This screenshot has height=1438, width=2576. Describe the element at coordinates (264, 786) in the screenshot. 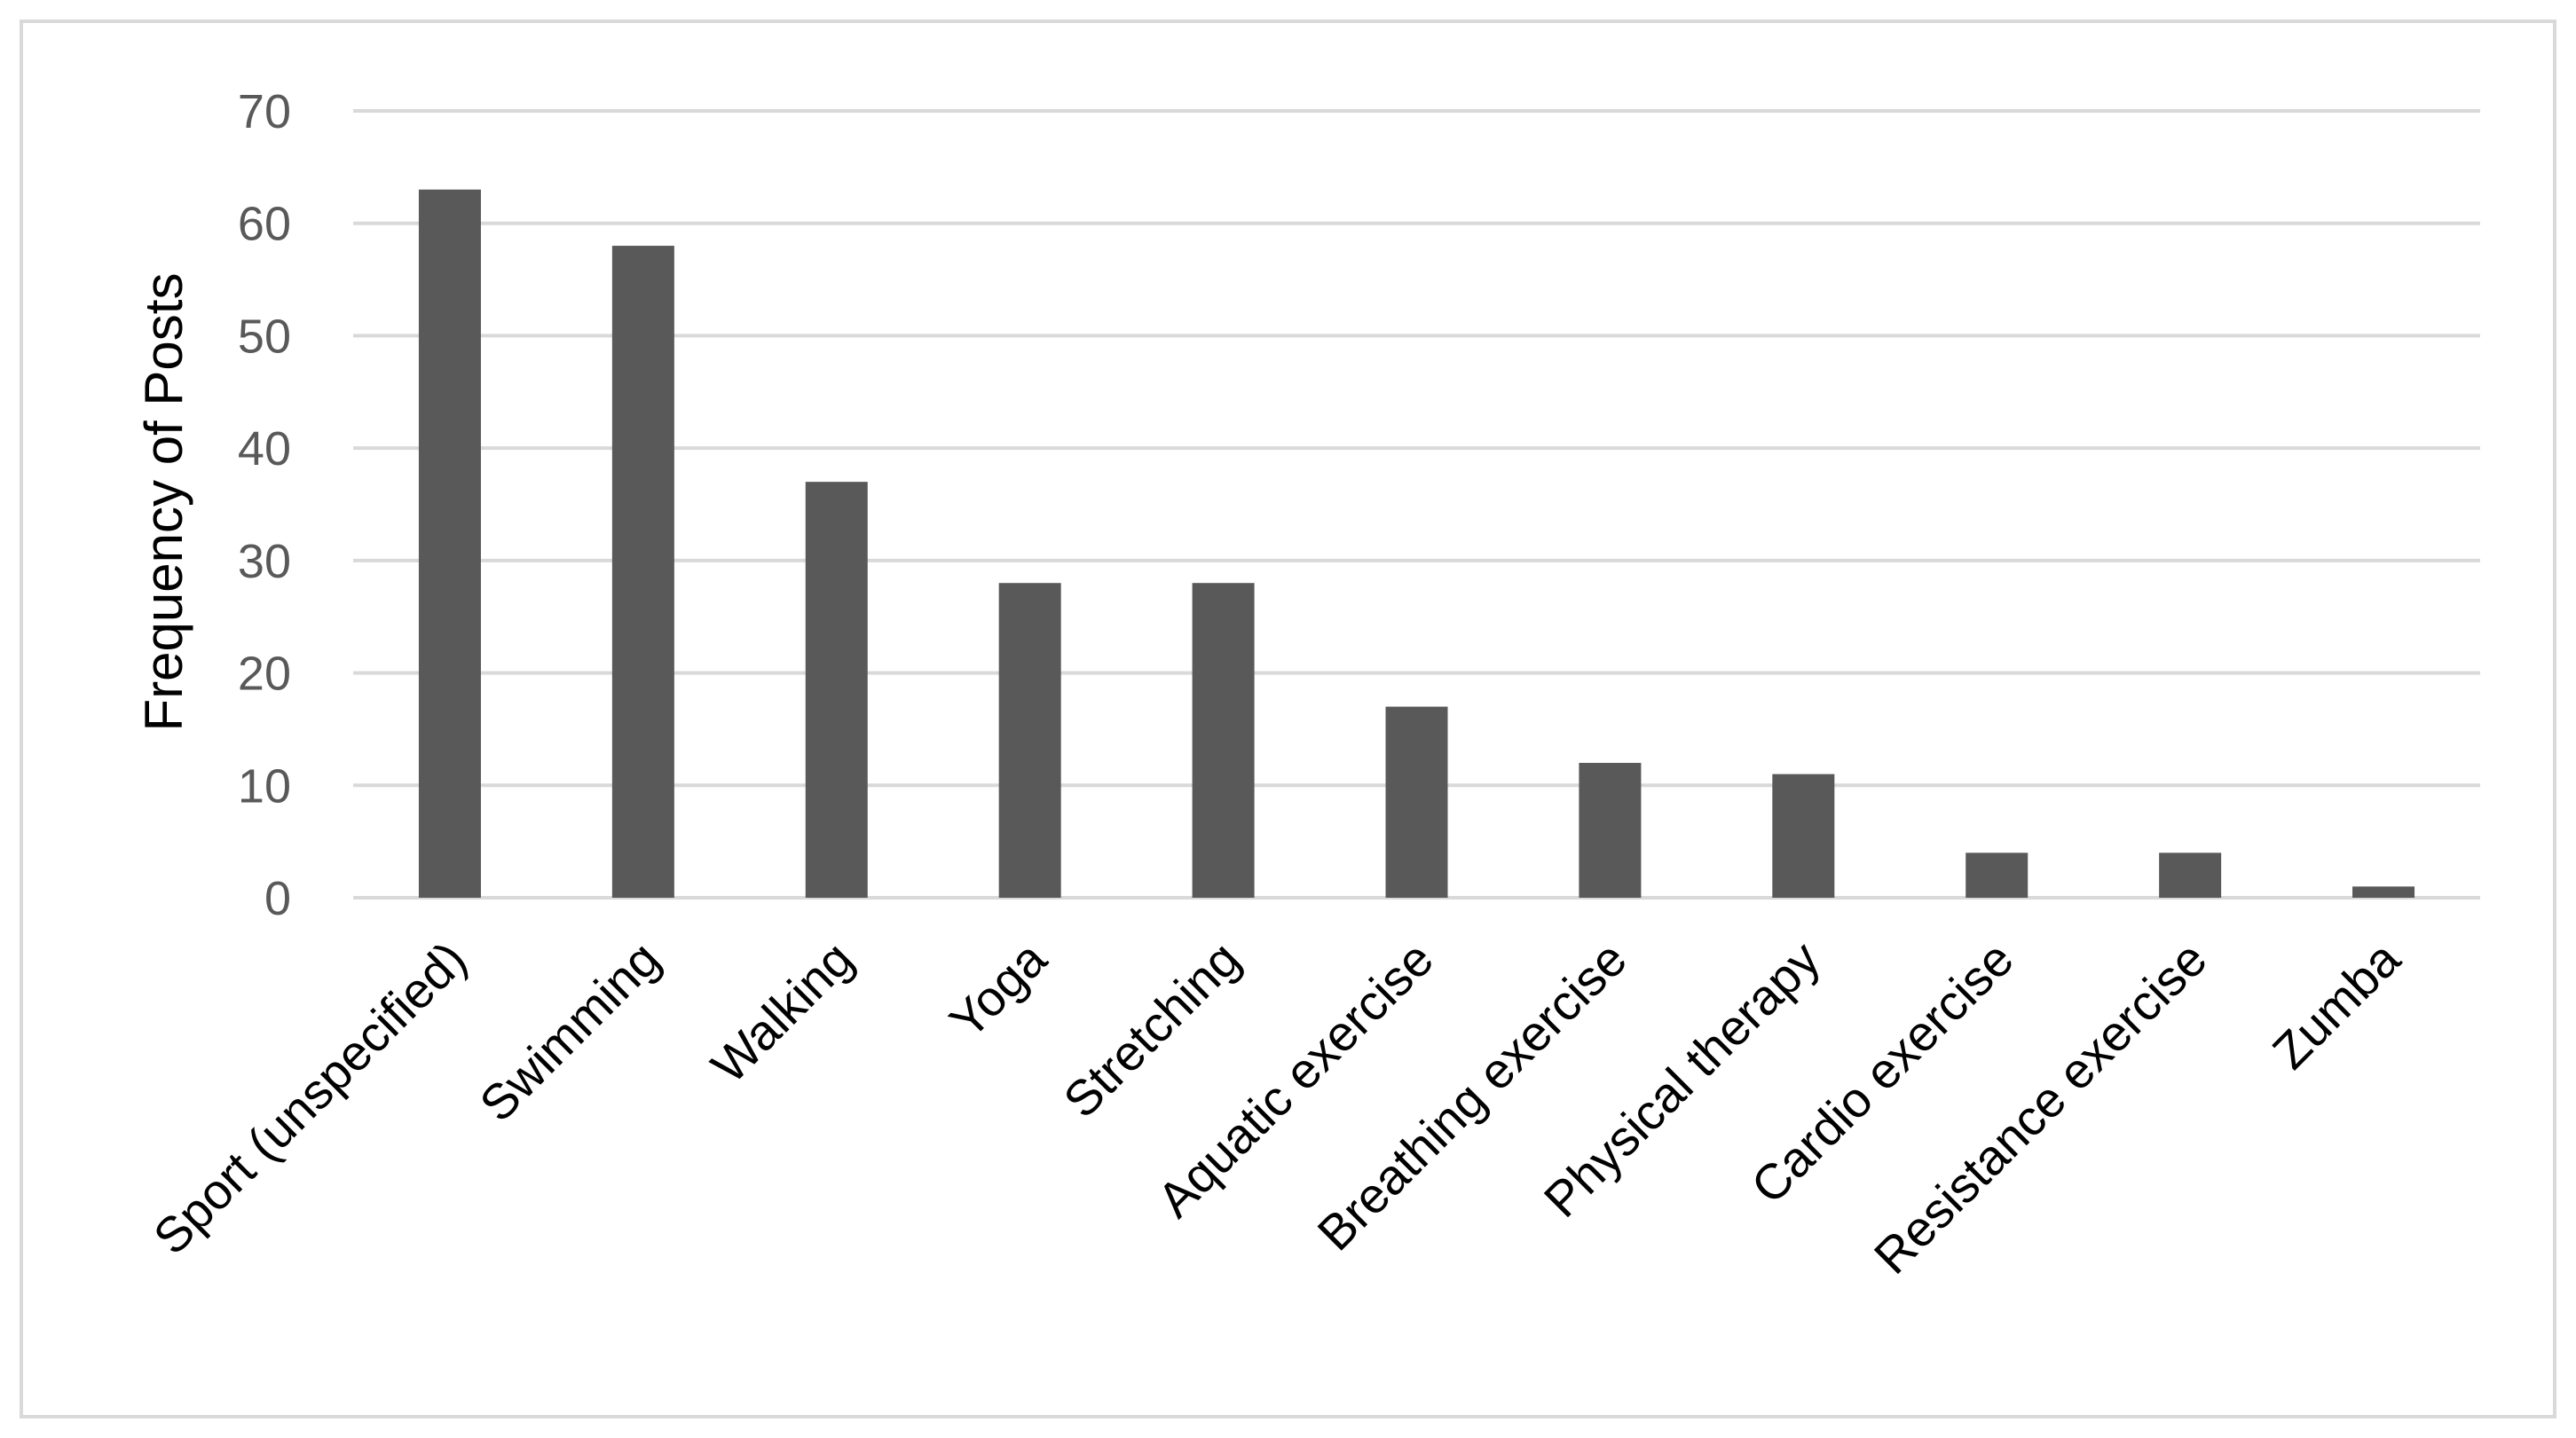

I see `y-tick-label: 10` at that location.